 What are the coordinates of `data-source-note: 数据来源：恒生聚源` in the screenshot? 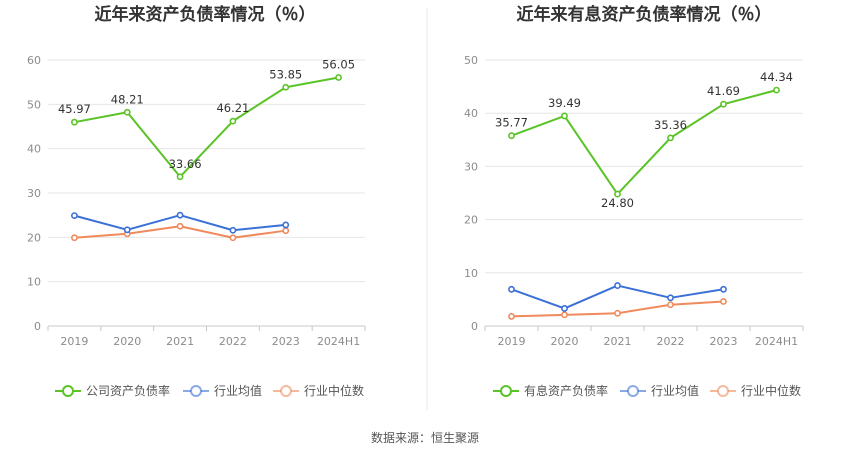 It's located at (425, 437).